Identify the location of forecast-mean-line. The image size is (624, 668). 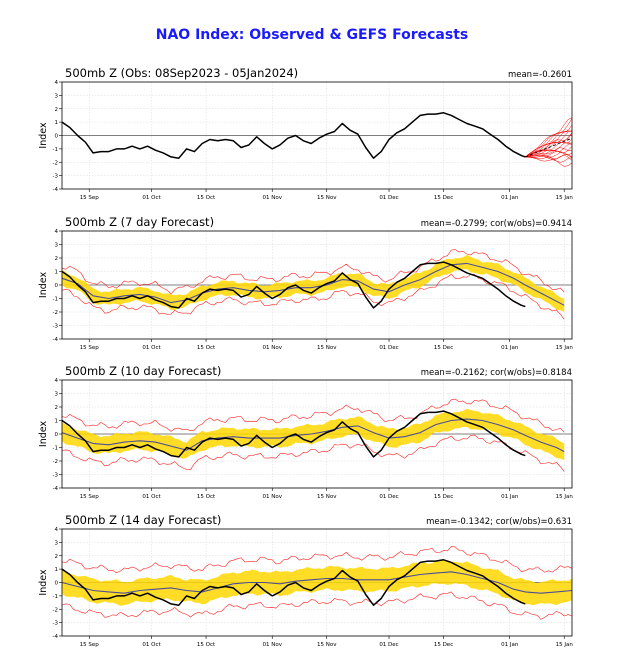
(549, 147).